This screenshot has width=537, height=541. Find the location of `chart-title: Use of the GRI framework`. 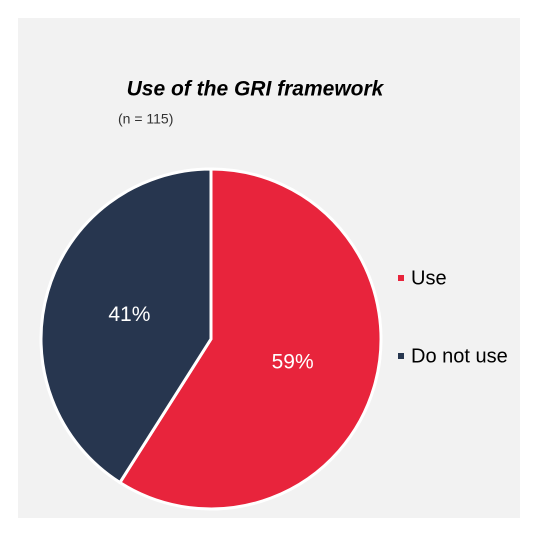

chart-title: Use of the GRI framework is located at coordinates (256, 89).